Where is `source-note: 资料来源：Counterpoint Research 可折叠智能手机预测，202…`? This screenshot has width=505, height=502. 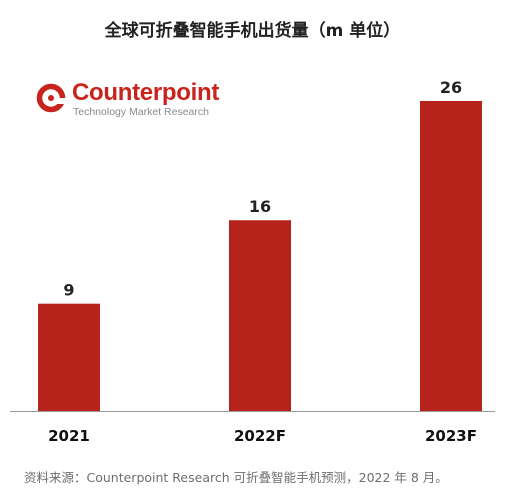
source-note: 资料来源：Counterpoint Research 可折叠智能手机预测，202… is located at coordinates (236, 477).